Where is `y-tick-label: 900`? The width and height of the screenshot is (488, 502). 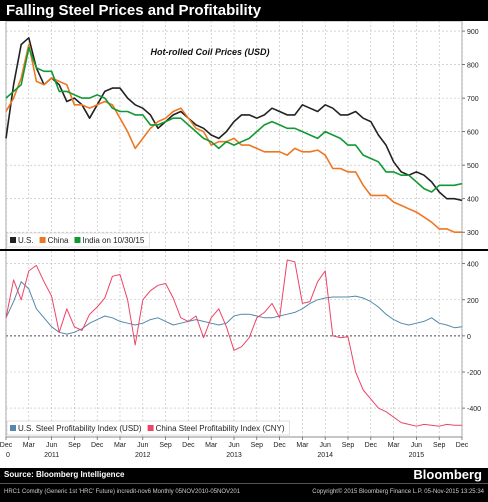 y-tick-label: 900 is located at coordinates (473, 32).